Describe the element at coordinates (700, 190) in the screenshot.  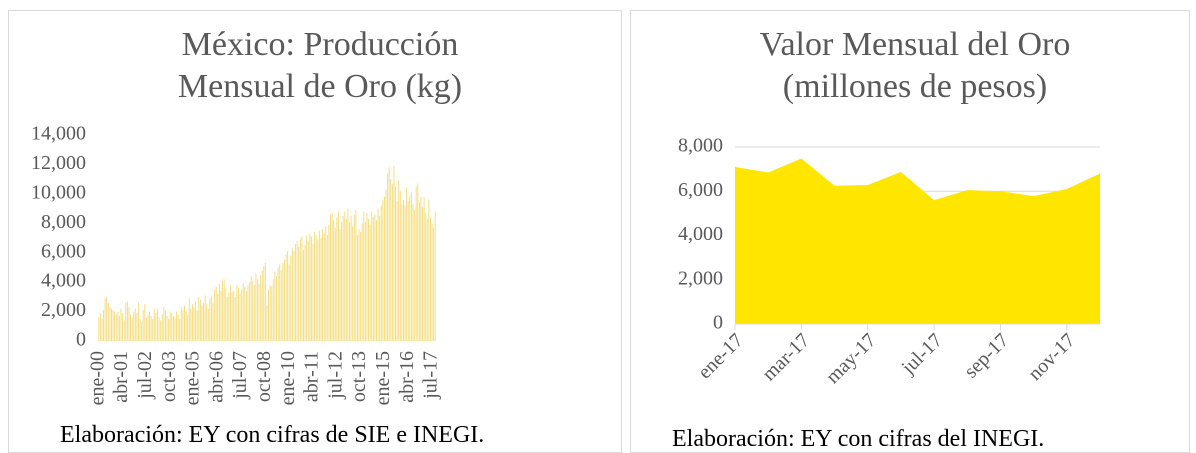
I see `y-tick-label: 6,000` at that location.